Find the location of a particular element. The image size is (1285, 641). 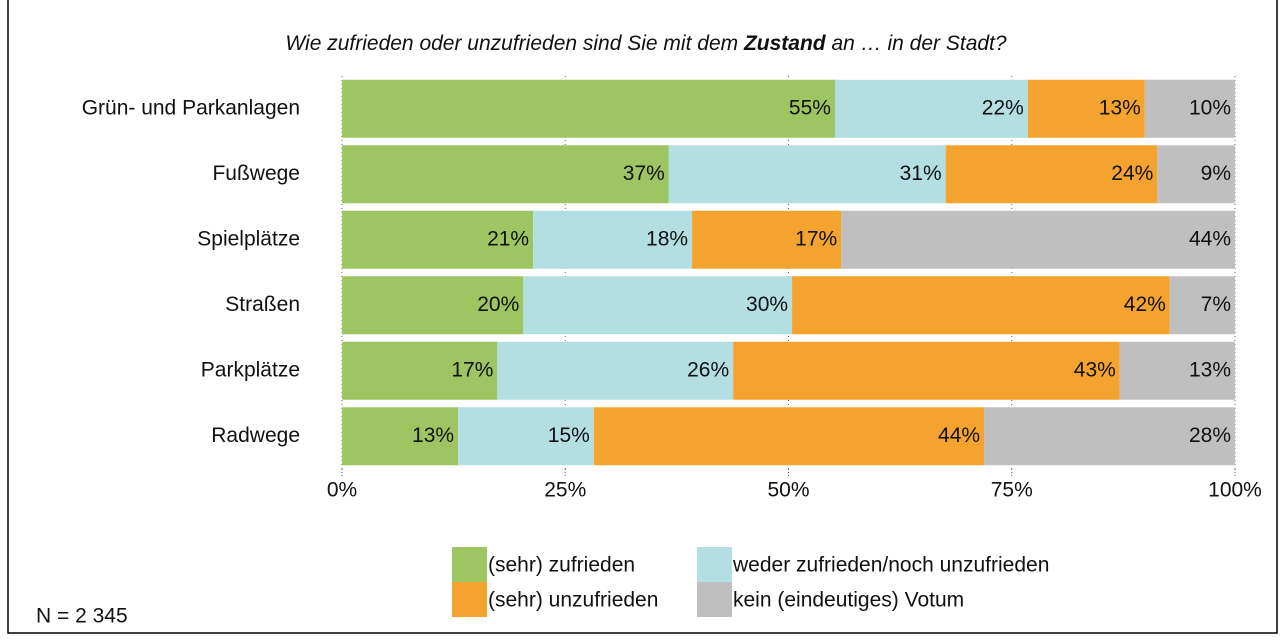

y-tick-label: Grün- und Parkanlagen is located at coordinates (191, 107).